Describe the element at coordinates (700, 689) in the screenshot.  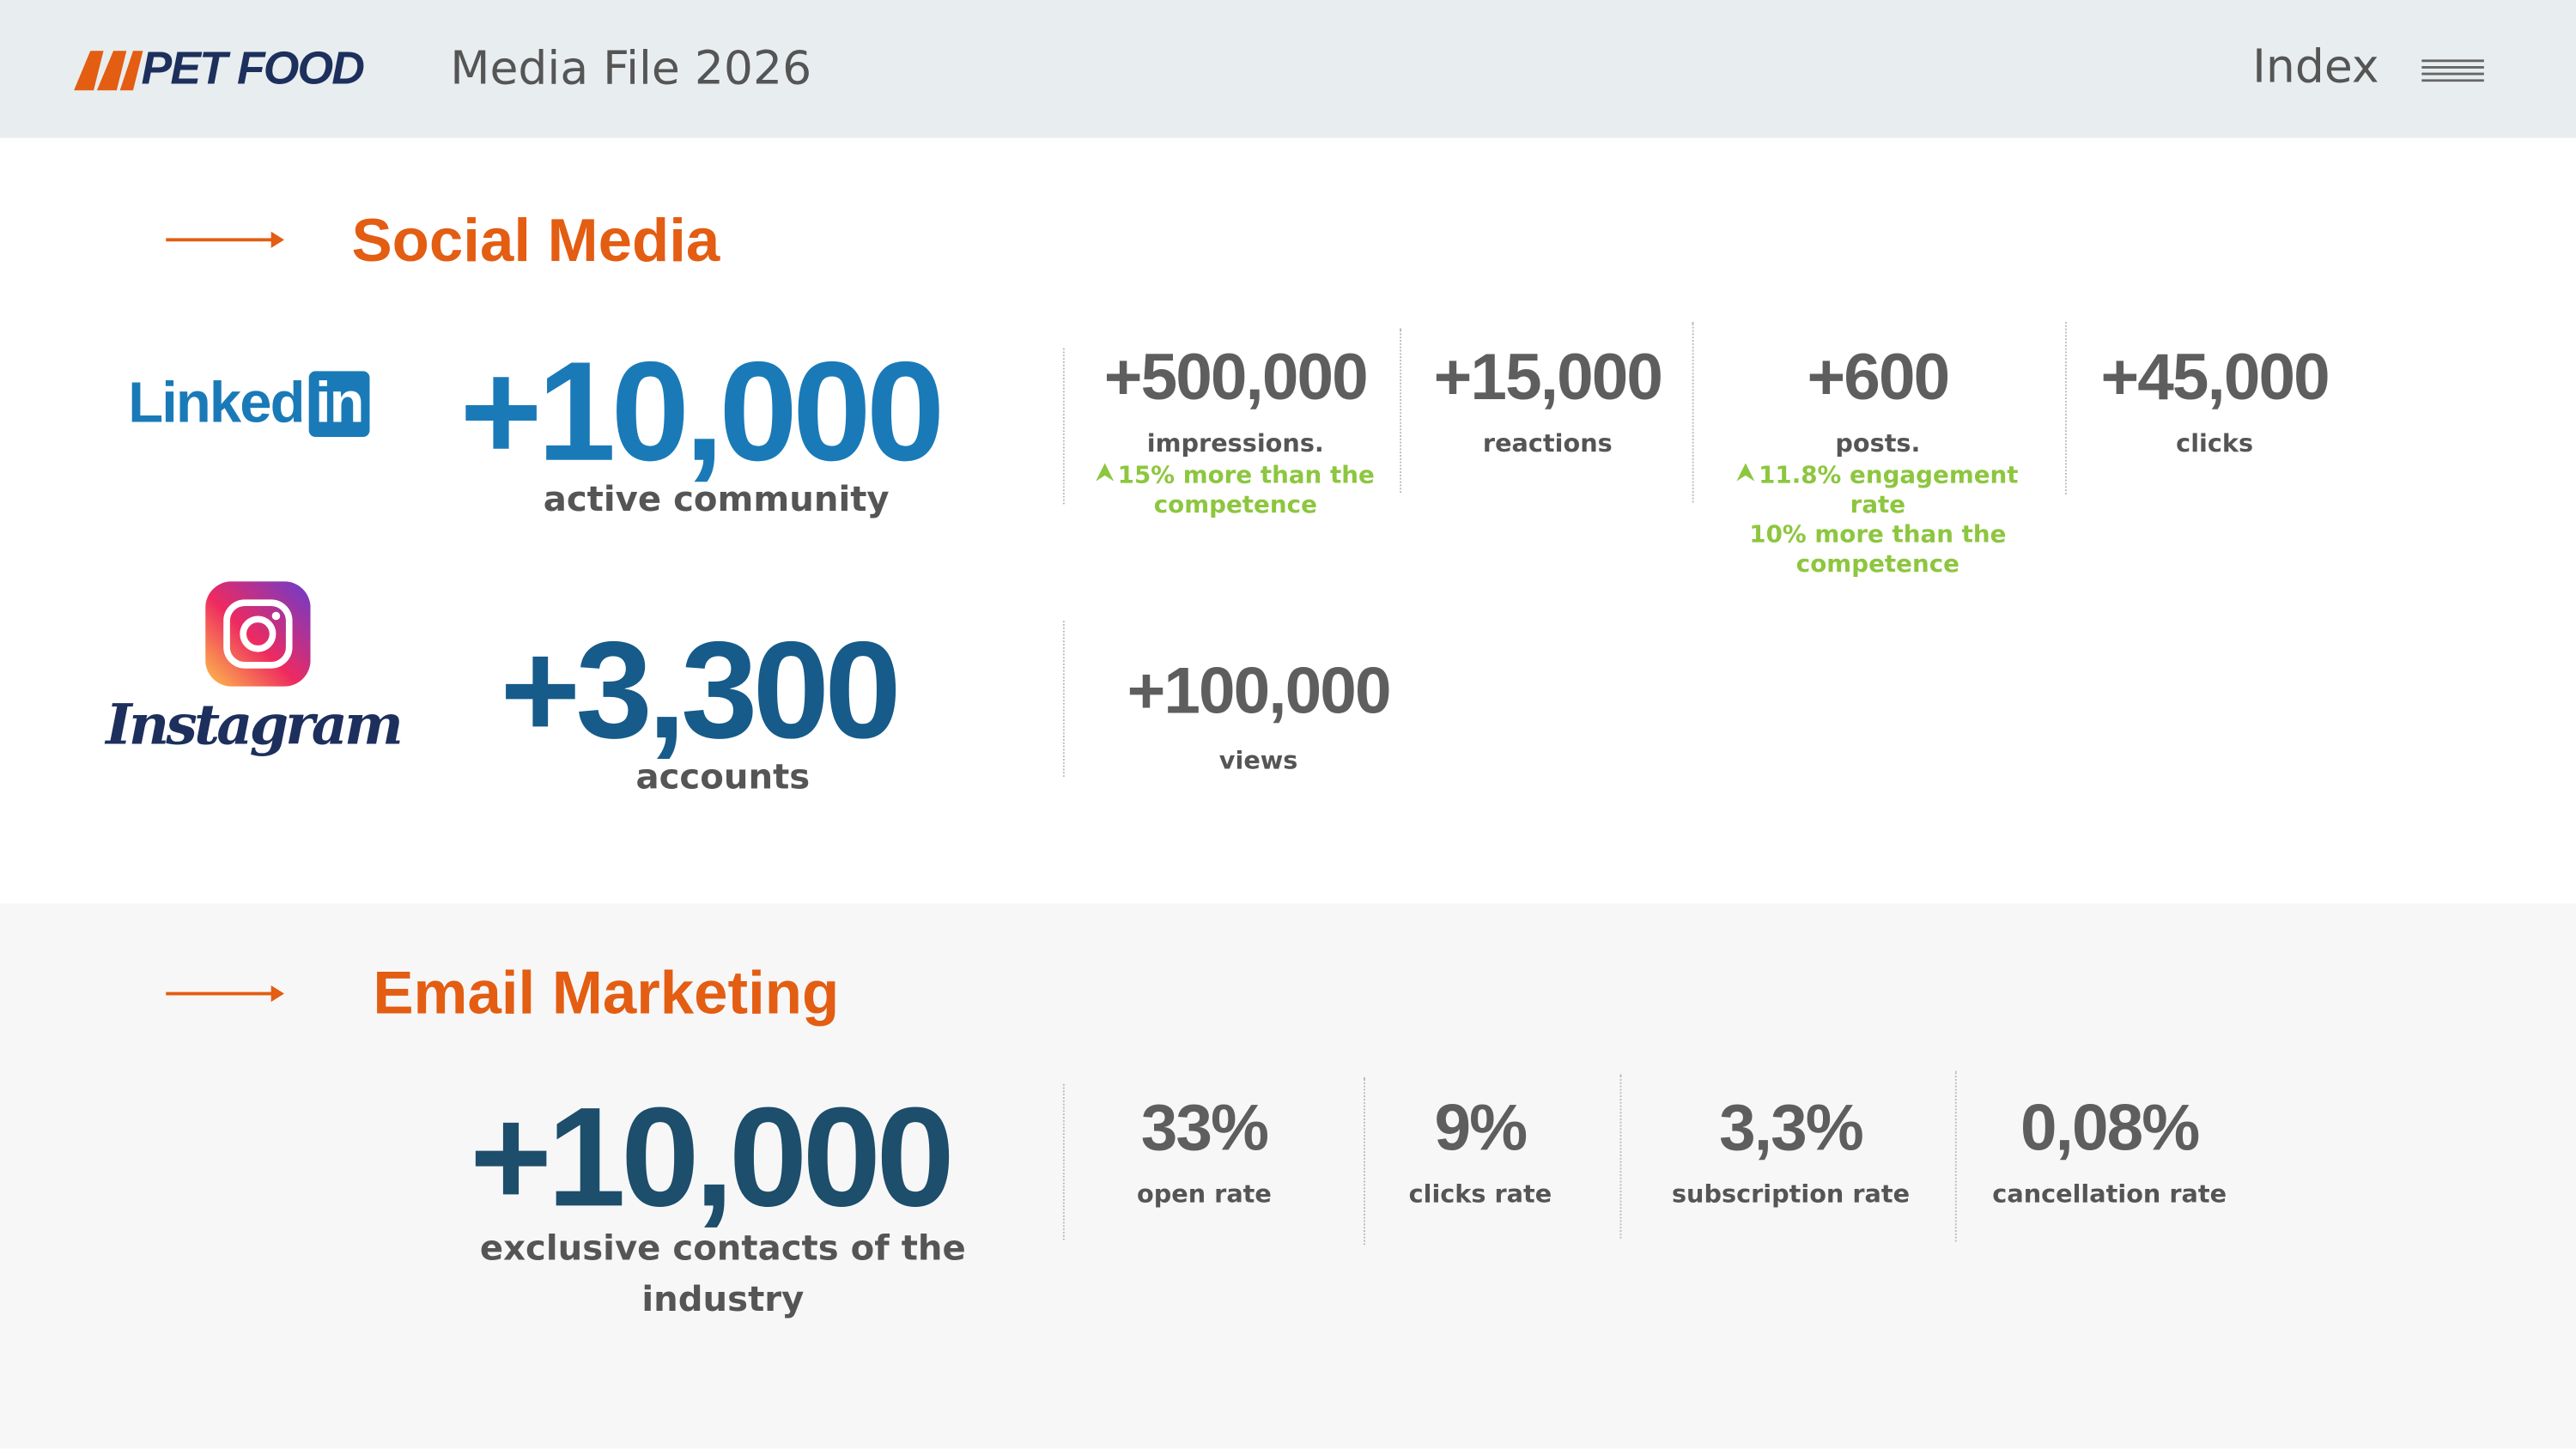
I see `big-value: +3,300` at that location.